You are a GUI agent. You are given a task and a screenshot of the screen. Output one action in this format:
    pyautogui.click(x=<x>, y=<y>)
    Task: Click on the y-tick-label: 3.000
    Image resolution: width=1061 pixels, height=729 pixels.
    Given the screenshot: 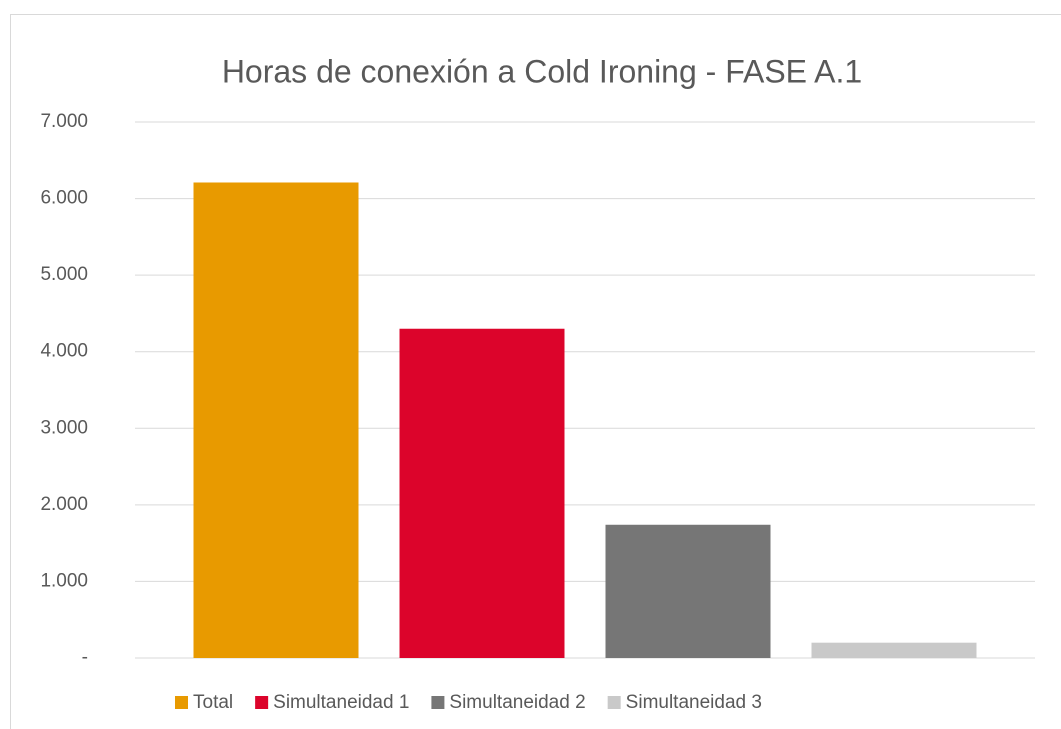 What is the action you would take?
    pyautogui.click(x=64, y=427)
    